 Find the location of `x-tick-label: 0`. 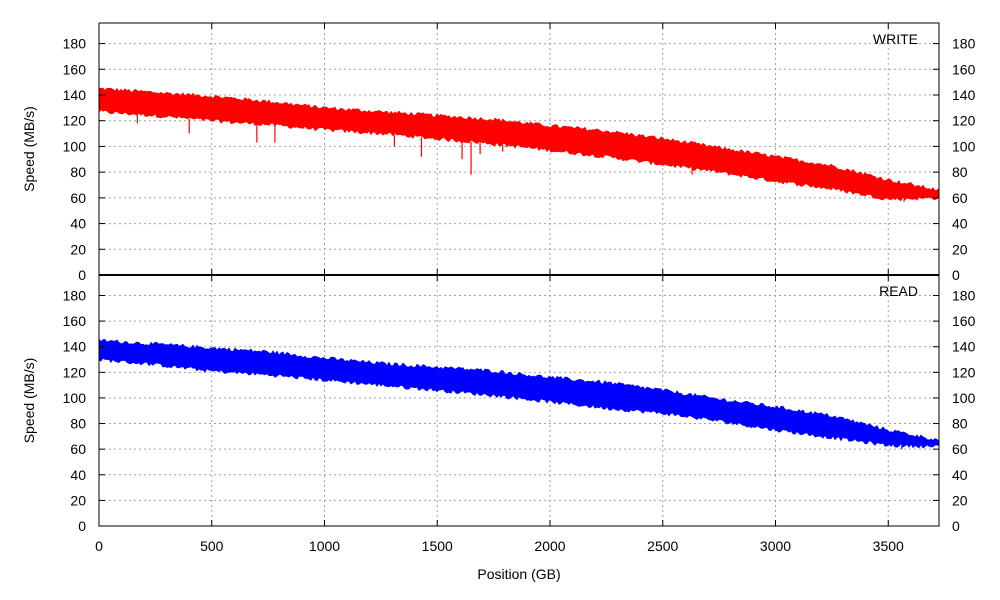

x-tick-label: 0 is located at coordinates (99, 546).